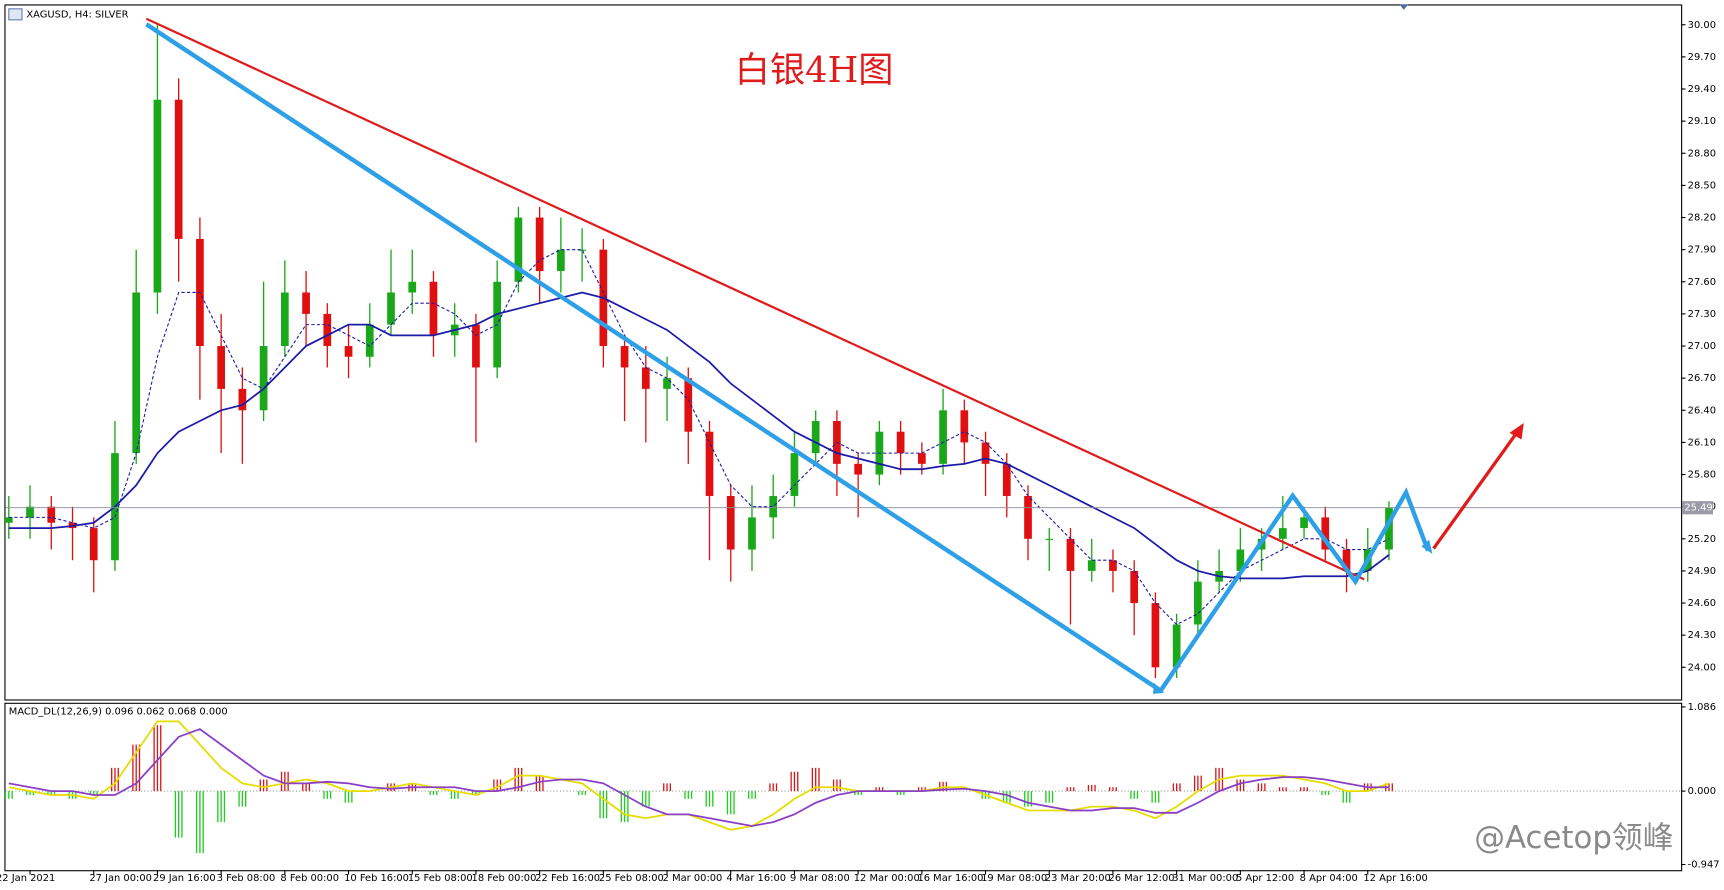 The height and width of the screenshot is (890, 1724). I want to click on last-price-label: 25.49, so click(1698, 508).